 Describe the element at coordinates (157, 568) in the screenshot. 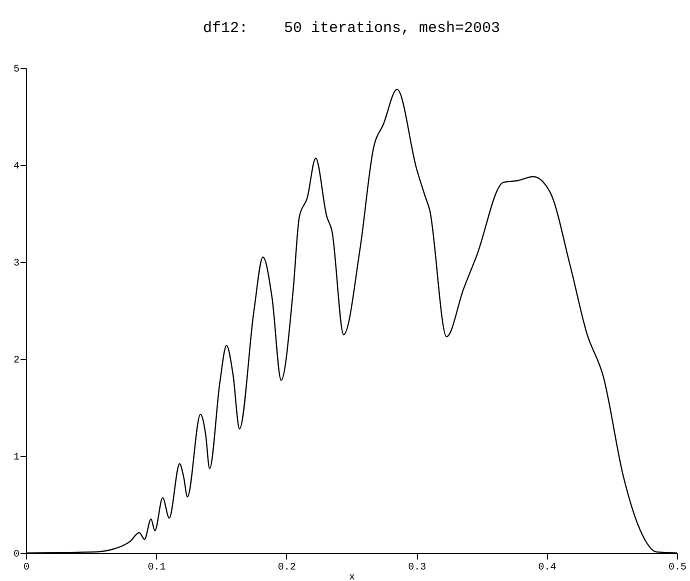

I see `x-tick-label: 0.1` at that location.